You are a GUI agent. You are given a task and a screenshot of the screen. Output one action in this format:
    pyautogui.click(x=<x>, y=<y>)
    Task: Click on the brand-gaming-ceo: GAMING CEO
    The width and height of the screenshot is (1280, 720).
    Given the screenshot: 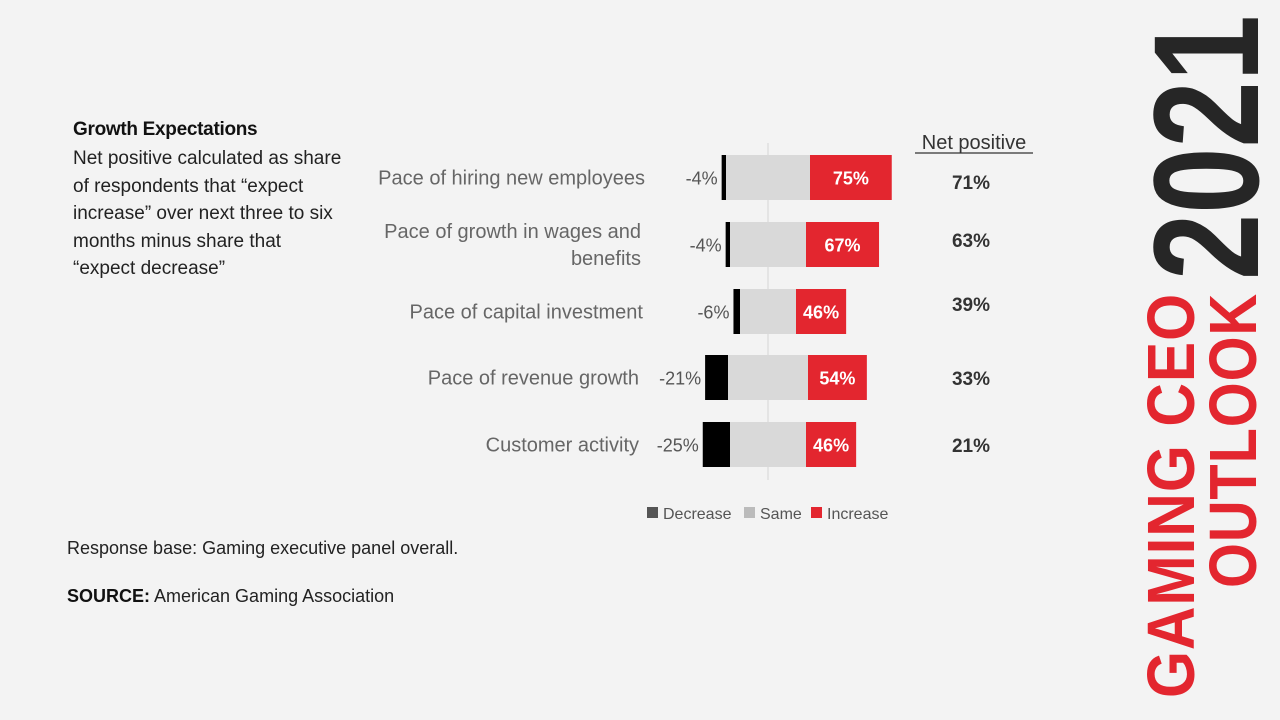 What is the action you would take?
    pyautogui.click(x=1172, y=495)
    